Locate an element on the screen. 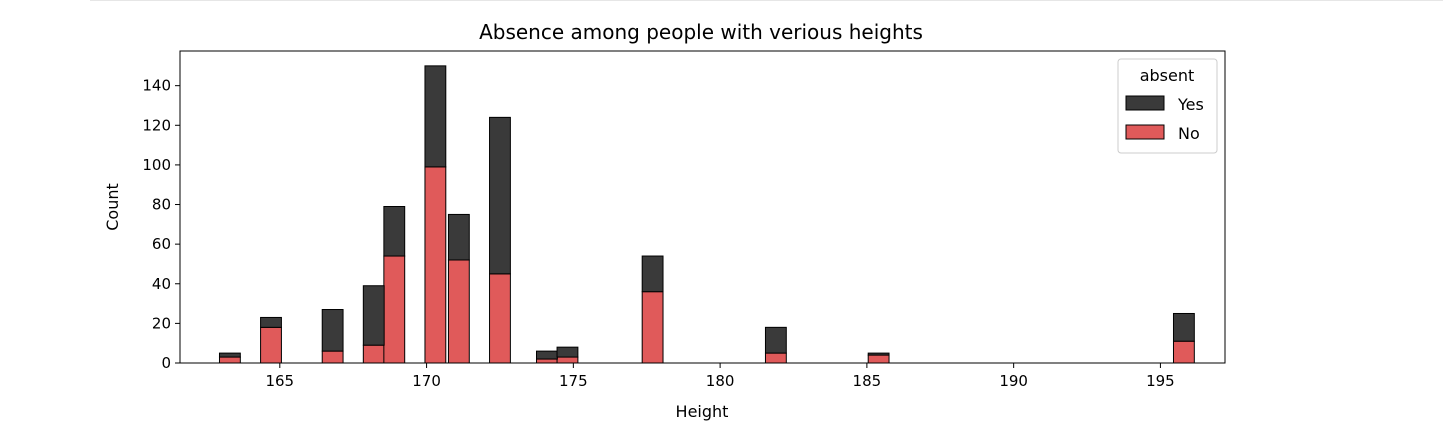 This screenshot has width=1443, height=445. x-tick-label: 165 is located at coordinates (279, 381).